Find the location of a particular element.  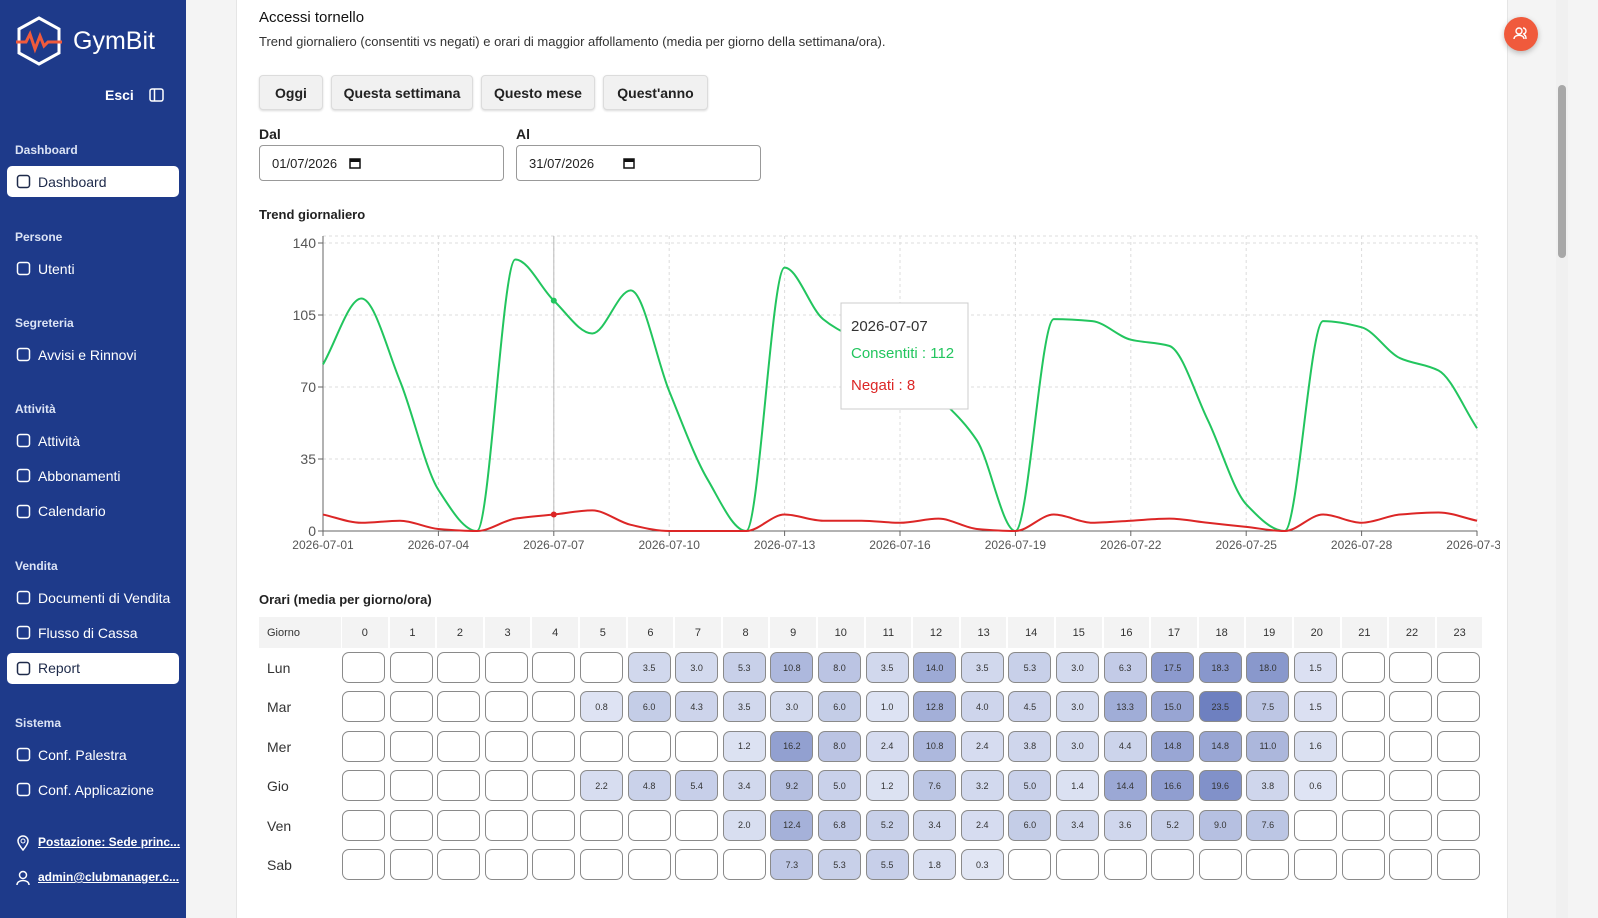

cell-label: 11.0 is located at coordinates (1268, 746).